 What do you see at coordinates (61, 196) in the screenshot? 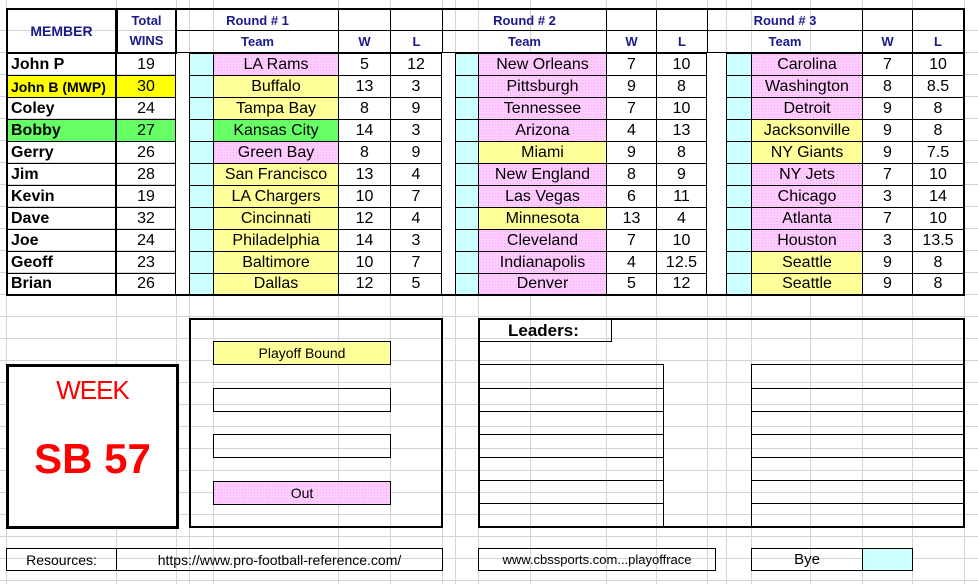
I see `member-name: Kevin` at bounding box center [61, 196].